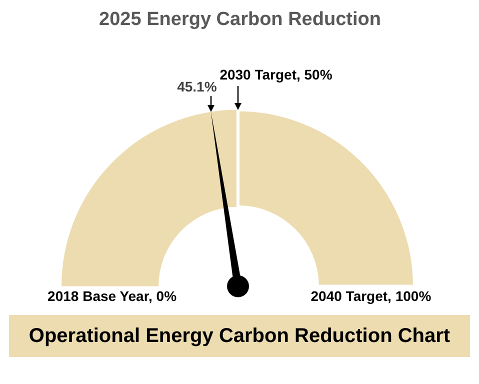 This screenshot has height=384, width=479. I want to click on slice-label: 45.1%, so click(197, 86).